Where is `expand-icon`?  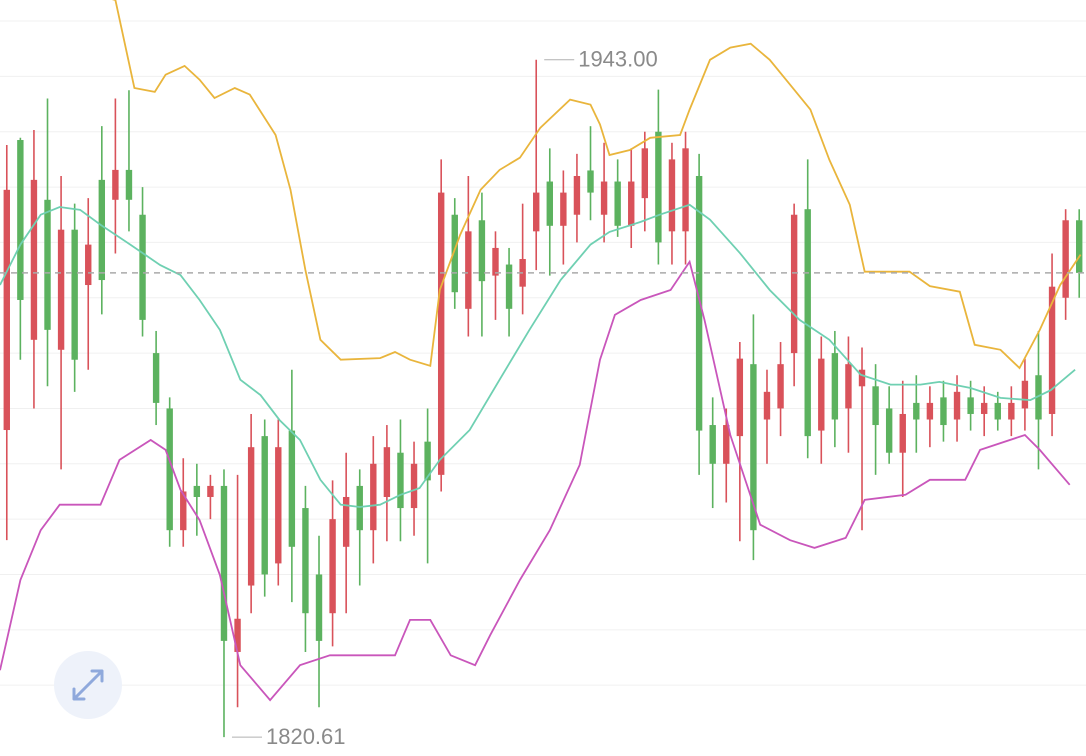 expand-icon is located at coordinates (88, 685).